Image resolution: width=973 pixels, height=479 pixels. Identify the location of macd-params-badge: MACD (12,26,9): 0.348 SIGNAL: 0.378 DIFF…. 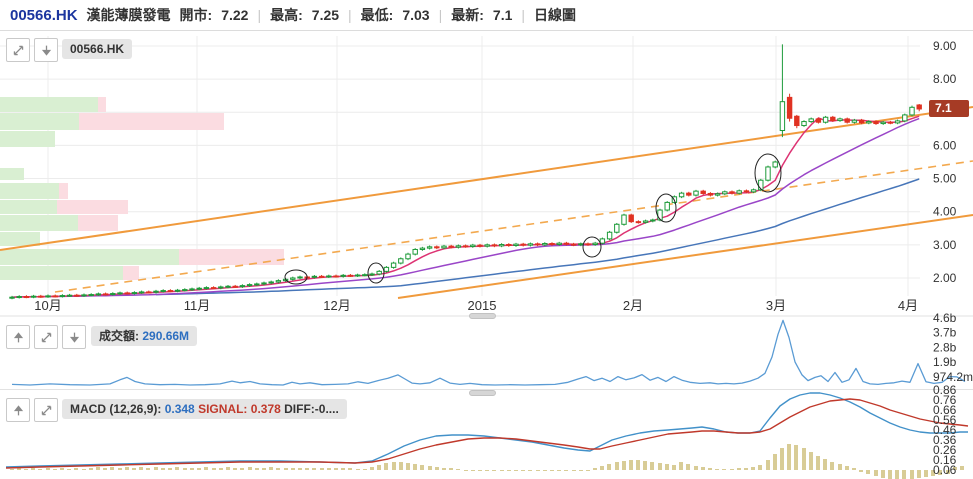
(204, 409).